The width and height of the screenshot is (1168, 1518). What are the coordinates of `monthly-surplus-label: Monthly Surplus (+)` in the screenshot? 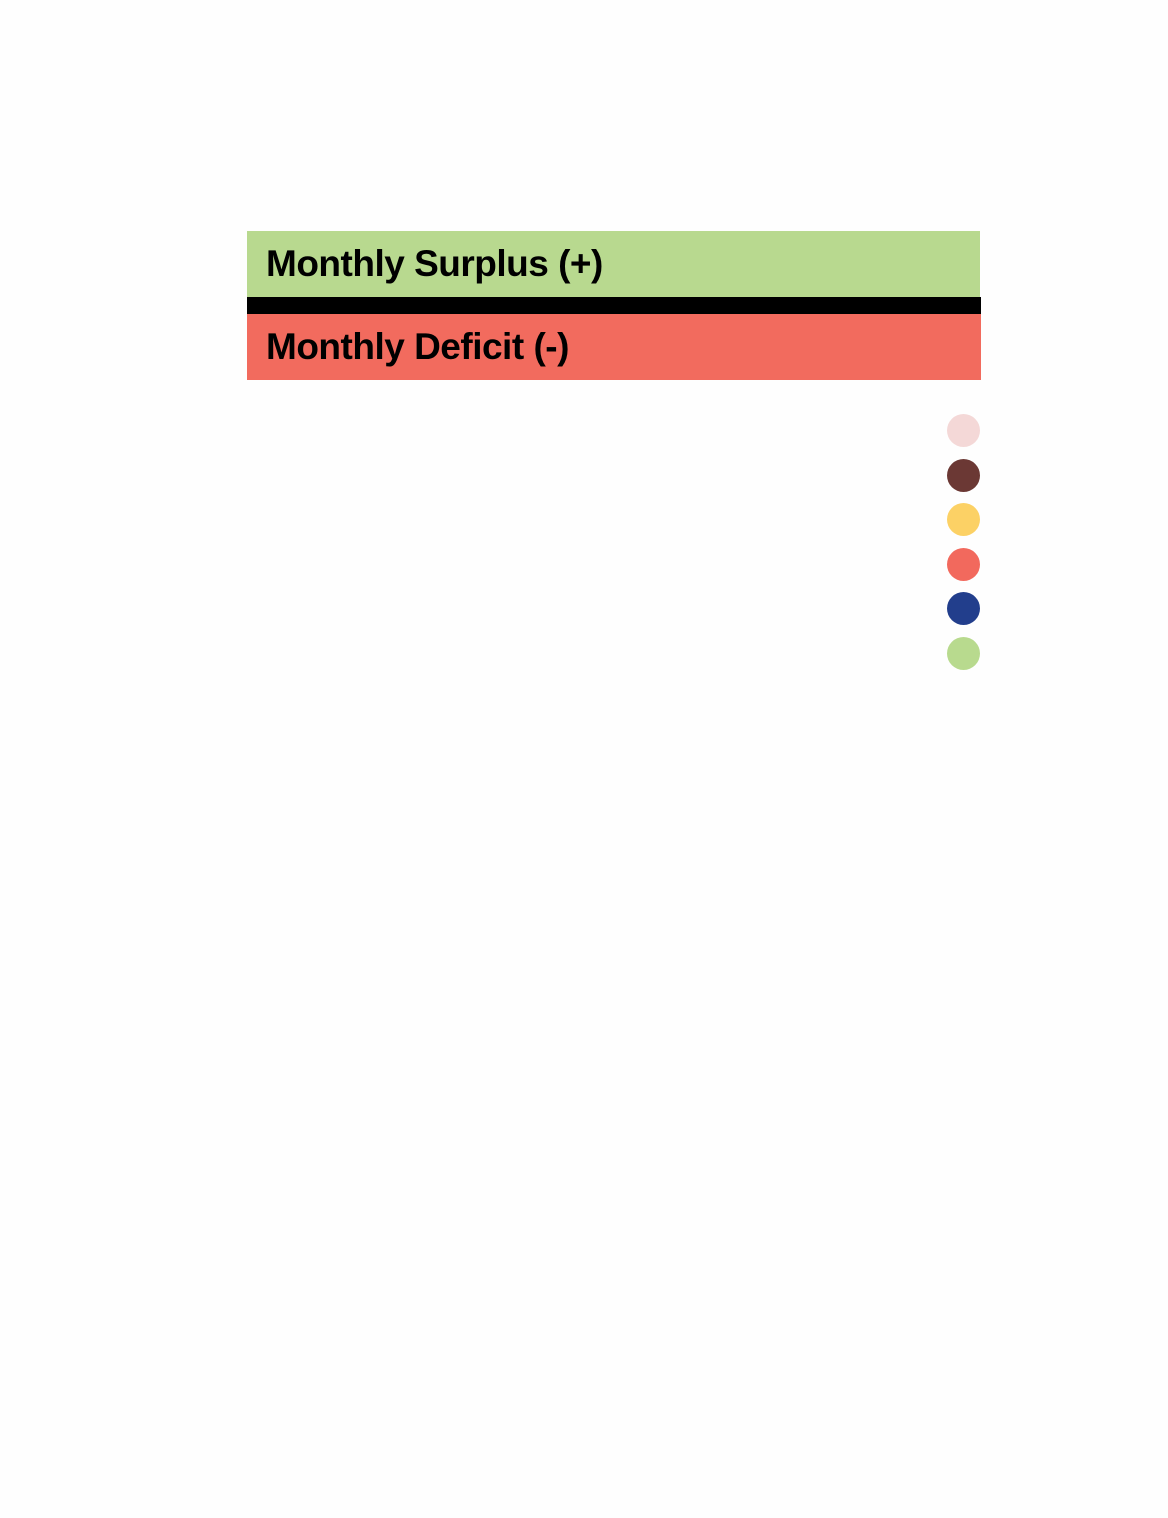 It's located at (434, 263).